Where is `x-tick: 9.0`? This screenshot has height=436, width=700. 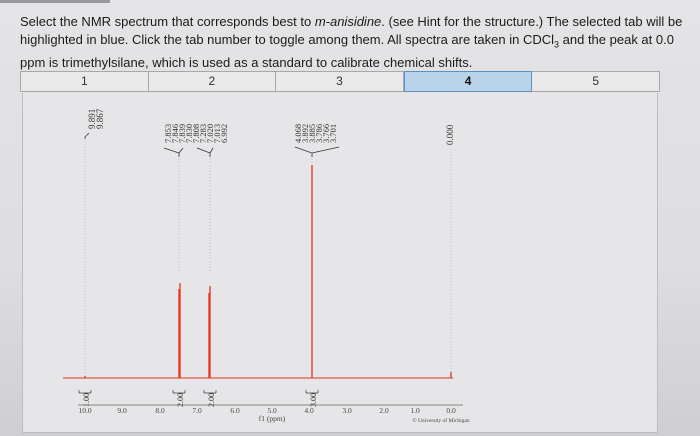
x-tick: 9.0 is located at coordinates (122, 410).